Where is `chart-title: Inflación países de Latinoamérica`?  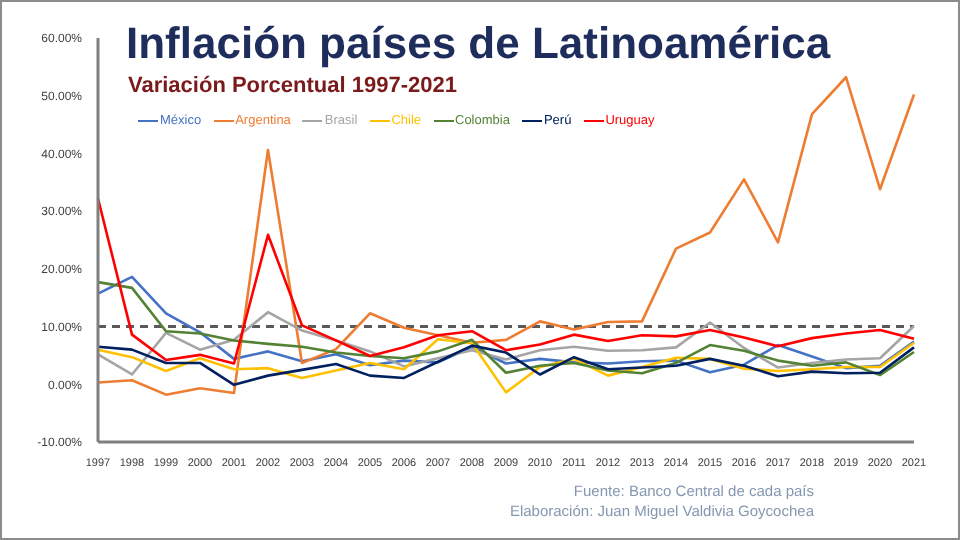 chart-title: Inflación países de Latinoamérica is located at coordinates (478, 44).